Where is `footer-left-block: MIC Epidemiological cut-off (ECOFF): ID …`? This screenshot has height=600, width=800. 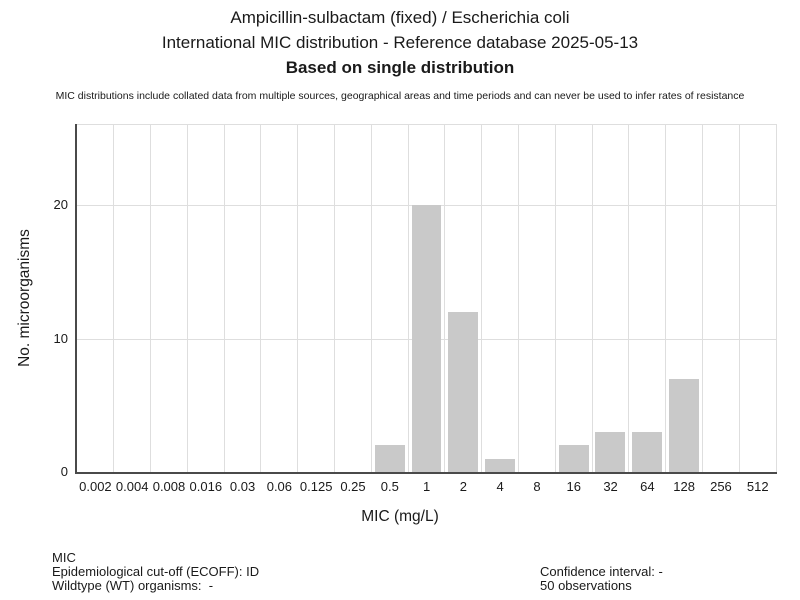 footer-left-block: MIC Epidemiological cut-off (ECOFF): ID … is located at coordinates (155, 571).